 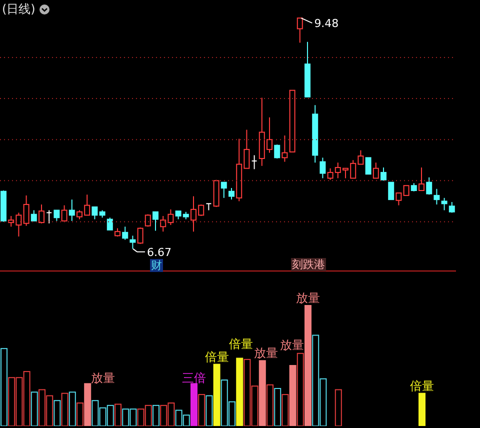 I want to click on annotation: 三倍, so click(x=194, y=378).